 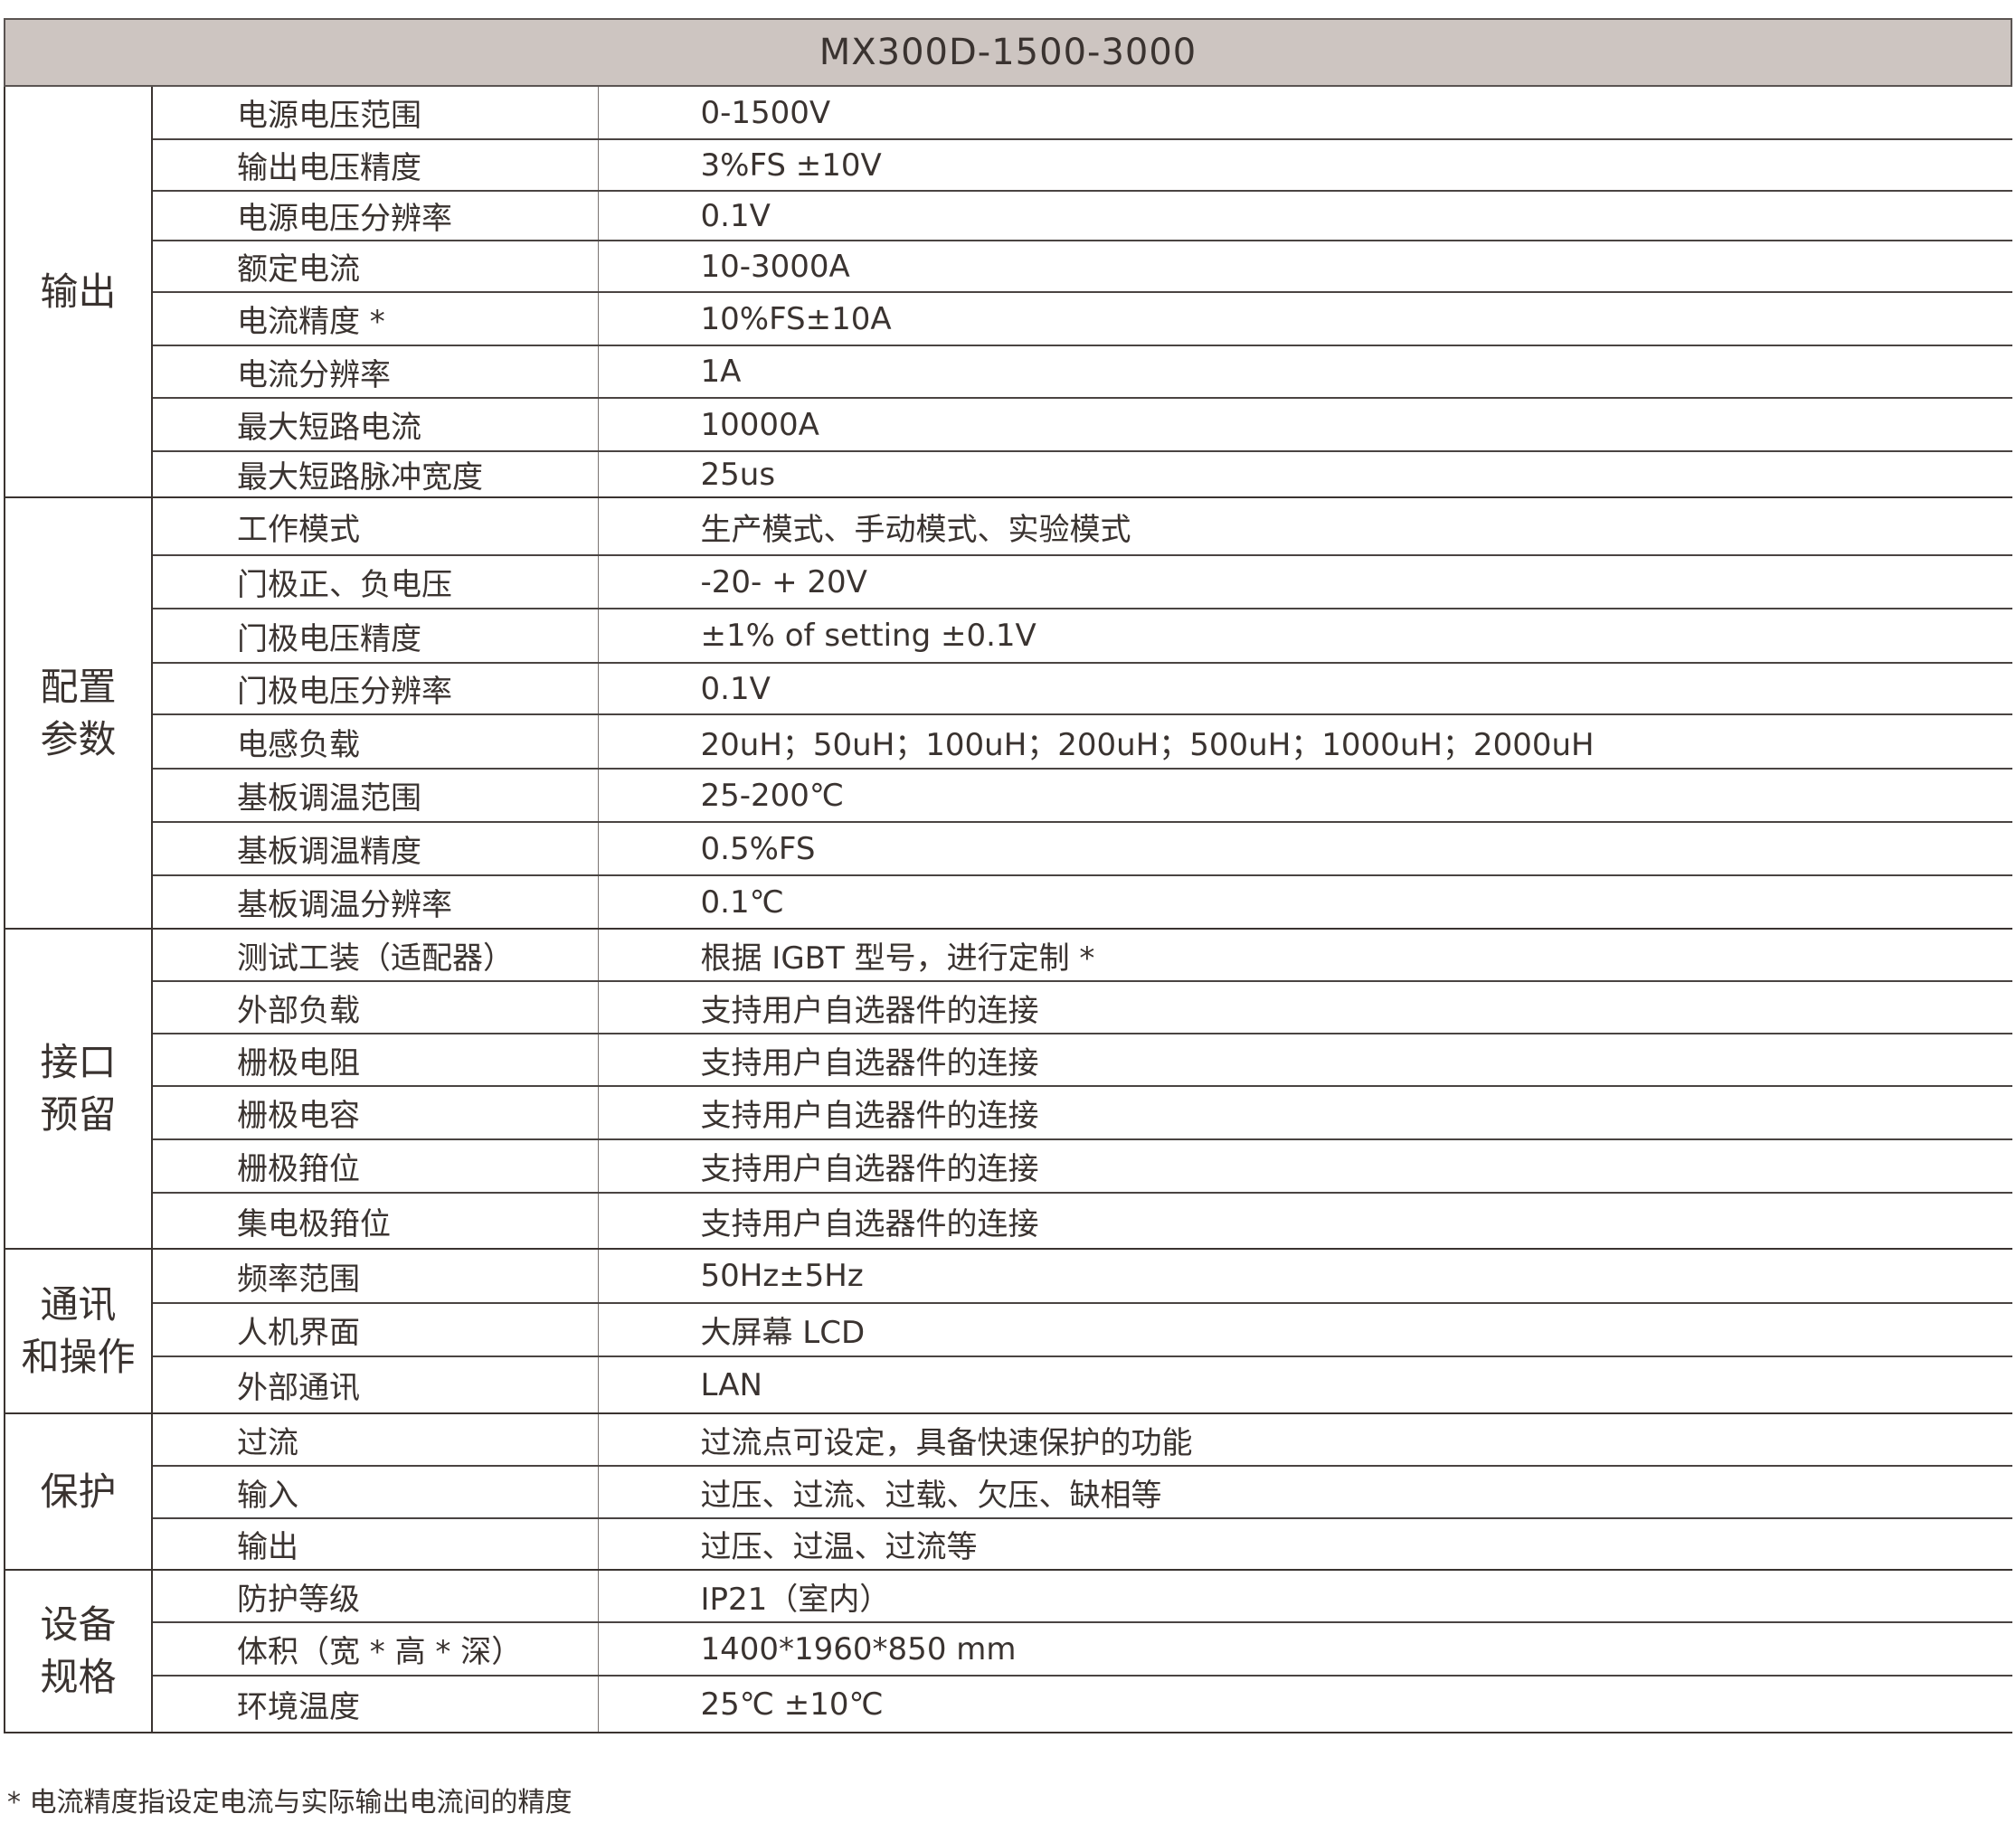 What do you see at coordinates (375, 1704) in the screenshot?
I see `param-label: 环境温度` at bounding box center [375, 1704].